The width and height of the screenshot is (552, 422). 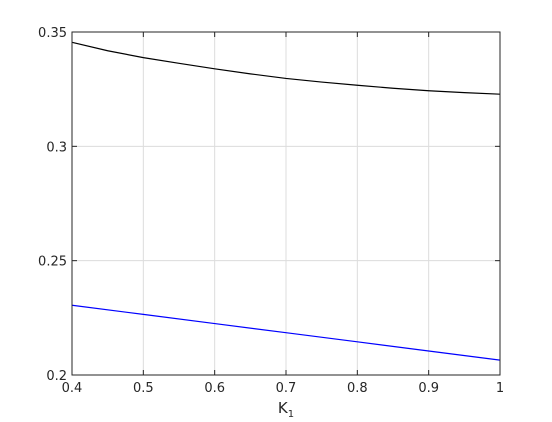 I want to click on y-tick-label: 0.25, so click(x=52, y=262).